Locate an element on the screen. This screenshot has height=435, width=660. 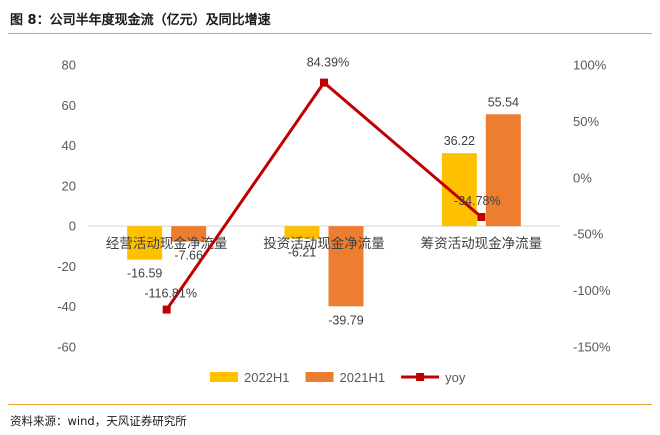
yoy-value-label: -34.78% is located at coordinates (477, 201).